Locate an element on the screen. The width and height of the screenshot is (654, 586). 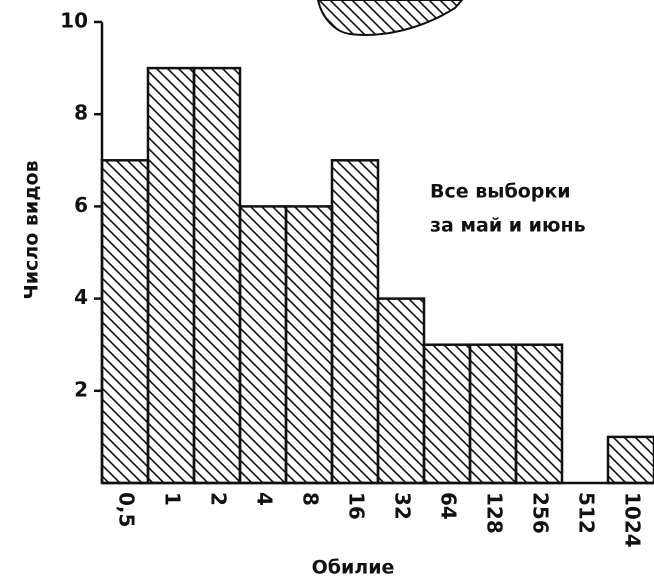
x-tick-label: 128 is located at coordinates (495, 513).